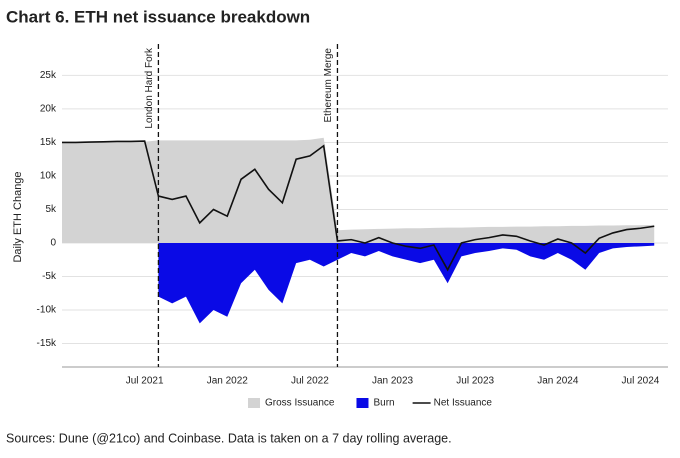 This screenshot has height=458, width=680. Describe the element at coordinates (48, 176) in the screenshot. I see `y-tick-label: 10k` at that location.